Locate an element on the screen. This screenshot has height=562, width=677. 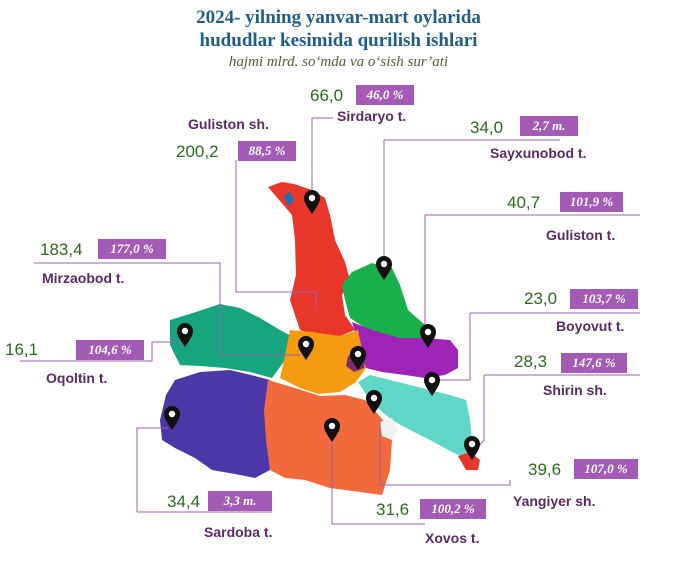
shirin-name: Shirin sh. is located at coordinates (575, 390).